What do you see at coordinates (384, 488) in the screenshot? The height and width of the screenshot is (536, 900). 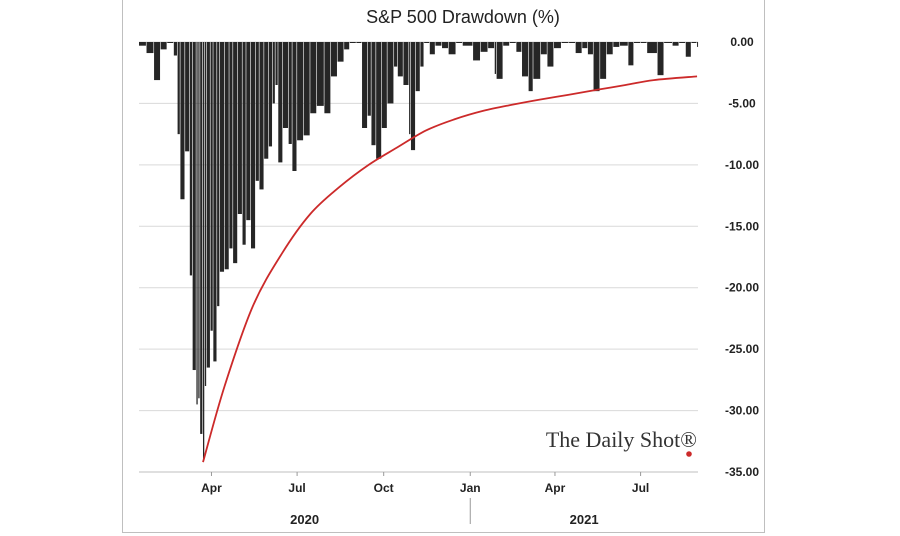 I see `x-tick-label: Oct` at bounding box center [384, 488].